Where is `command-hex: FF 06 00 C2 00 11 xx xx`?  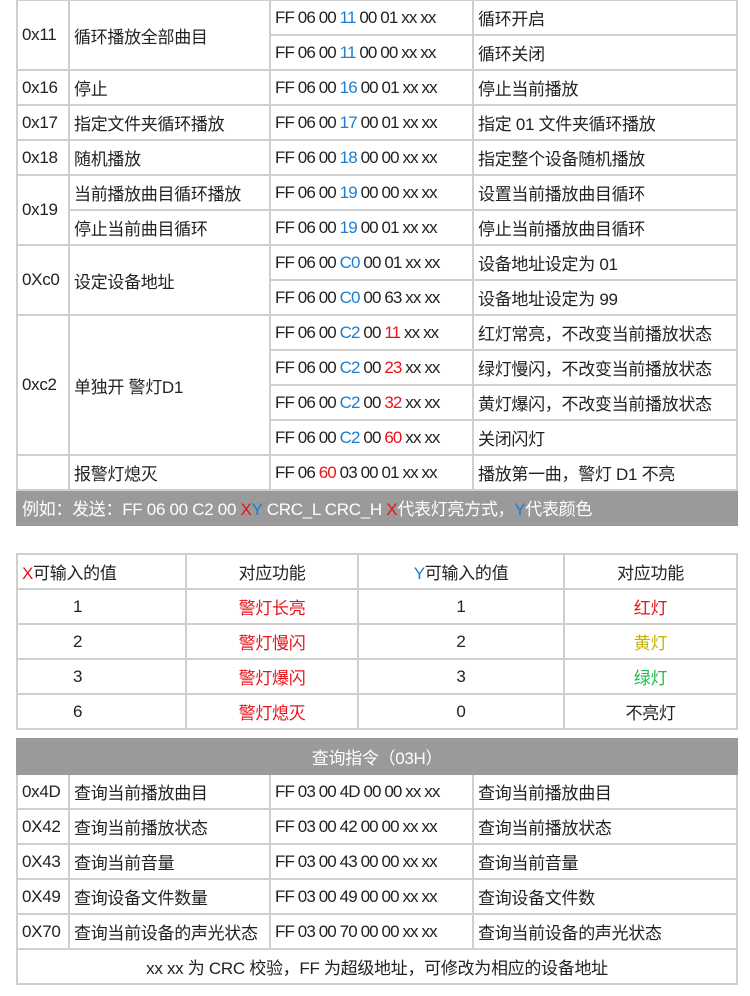
command-hex: FF 06 00 C2 00 11 xx xx is located at coordinates (371, 332).